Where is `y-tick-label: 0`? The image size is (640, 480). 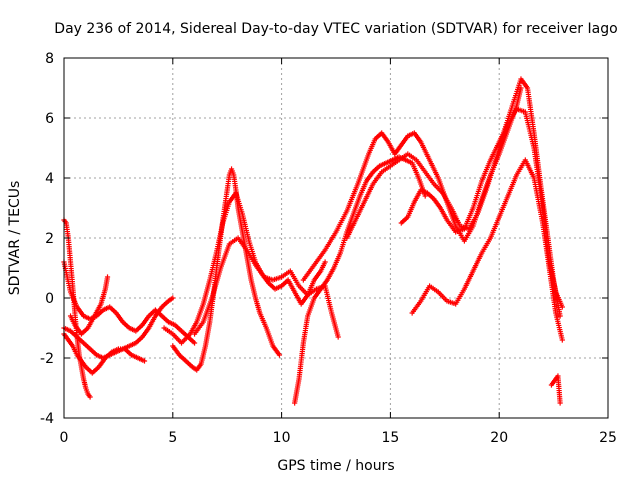
y-tick-label: 0 is located at coordinates (49, 299).